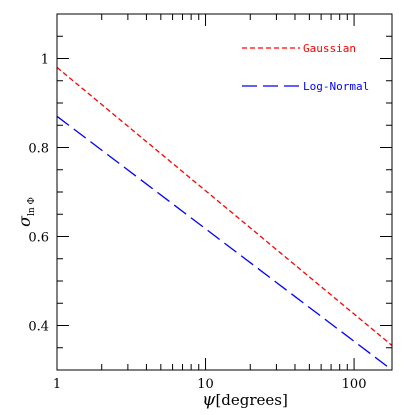 The height and width of the screenshot is (415, 415). Describe the element at coordinates (209, 400) in the screenshot. I see `x-axis-symbol: ψ` at that location.